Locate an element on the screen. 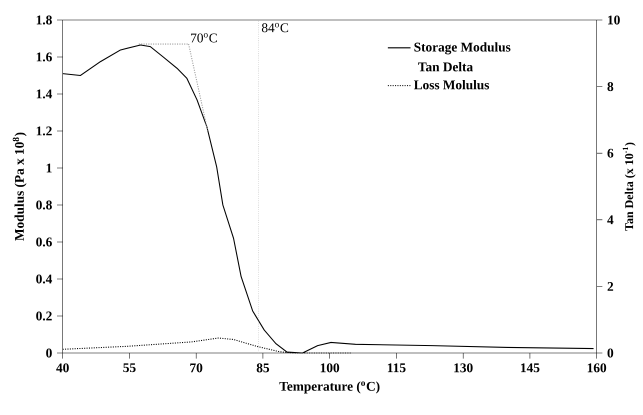 The width and height of the screenshot is (643, 415). legend-label: Storage Modulus is located at coordinates (462, 48).